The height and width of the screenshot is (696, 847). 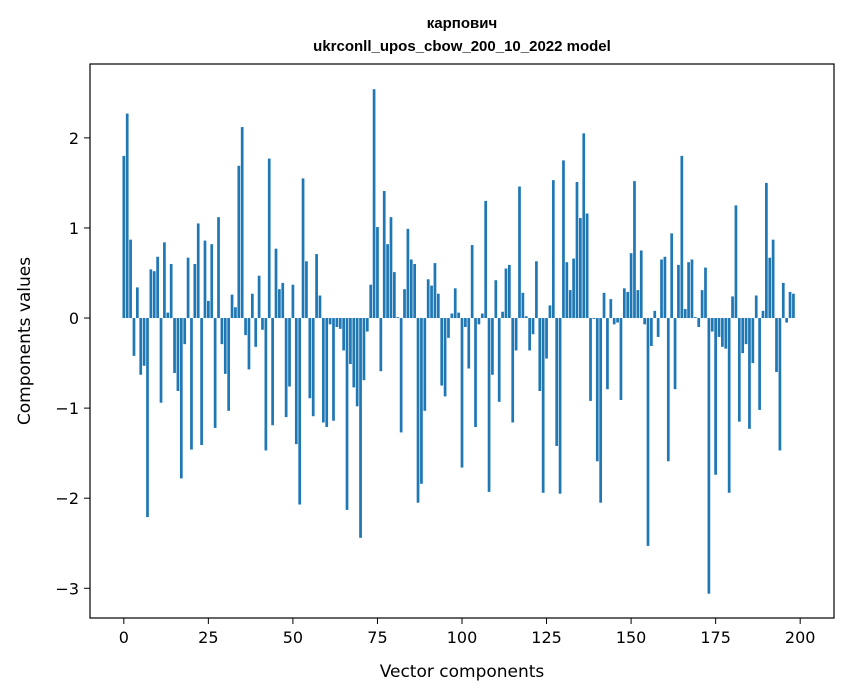 I want to click on x-tick-label: 125, so click(x=546, y=637).